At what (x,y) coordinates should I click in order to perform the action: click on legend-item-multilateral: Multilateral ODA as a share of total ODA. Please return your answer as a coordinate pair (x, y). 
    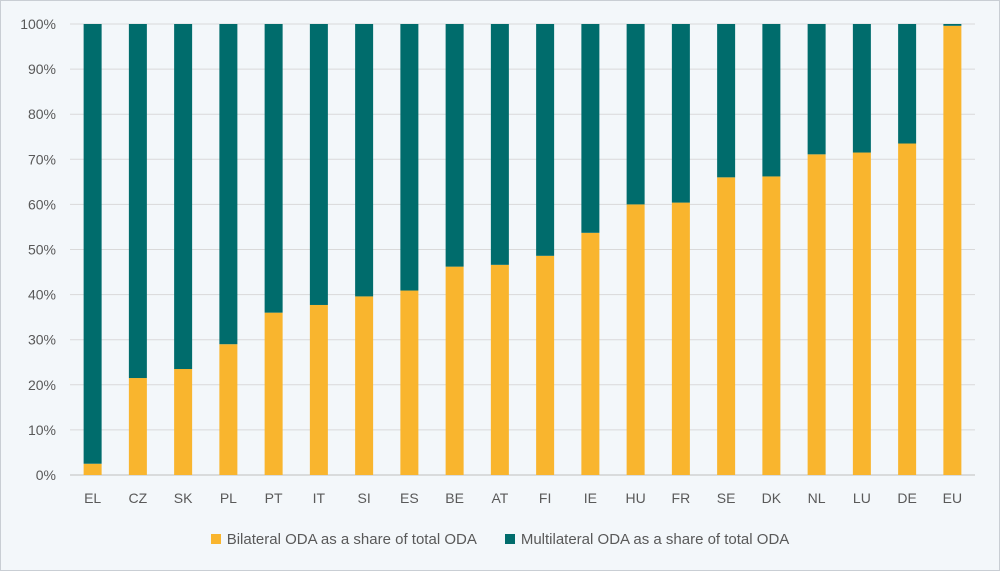
    Looking at the image, I should click on (647, 539).